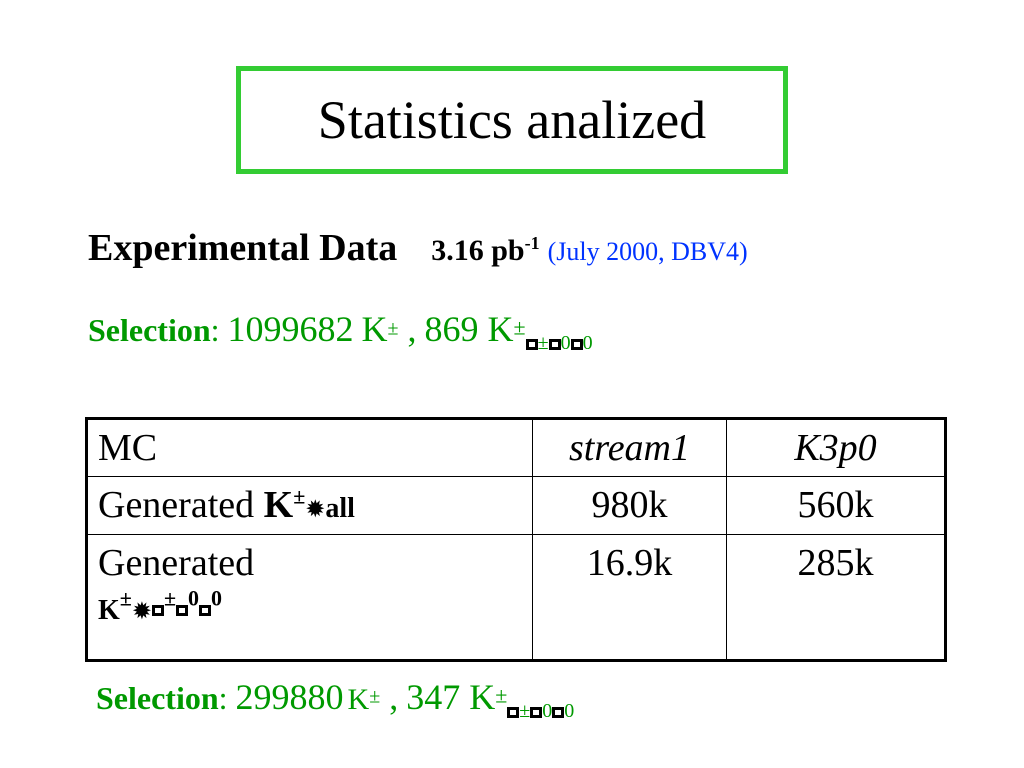 This screenshot has width=1024, height=768. I want to click on cell-value: 16.9k, so click(629, 597).